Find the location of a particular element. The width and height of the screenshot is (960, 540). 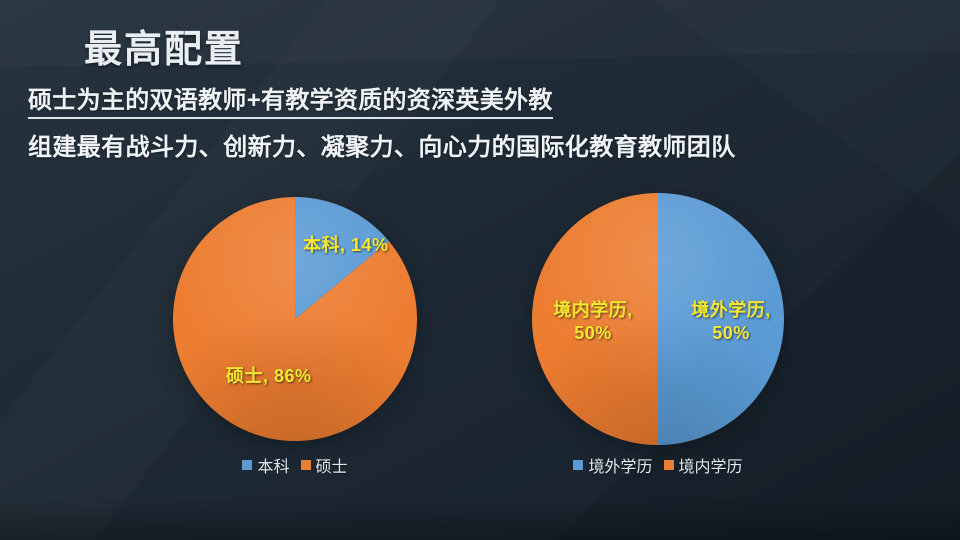

subtitle-second-line: 组建最有战斗力、创新力、凝聚力、向心力的国际化教育教师团队 is located at coordinates (382, 147).